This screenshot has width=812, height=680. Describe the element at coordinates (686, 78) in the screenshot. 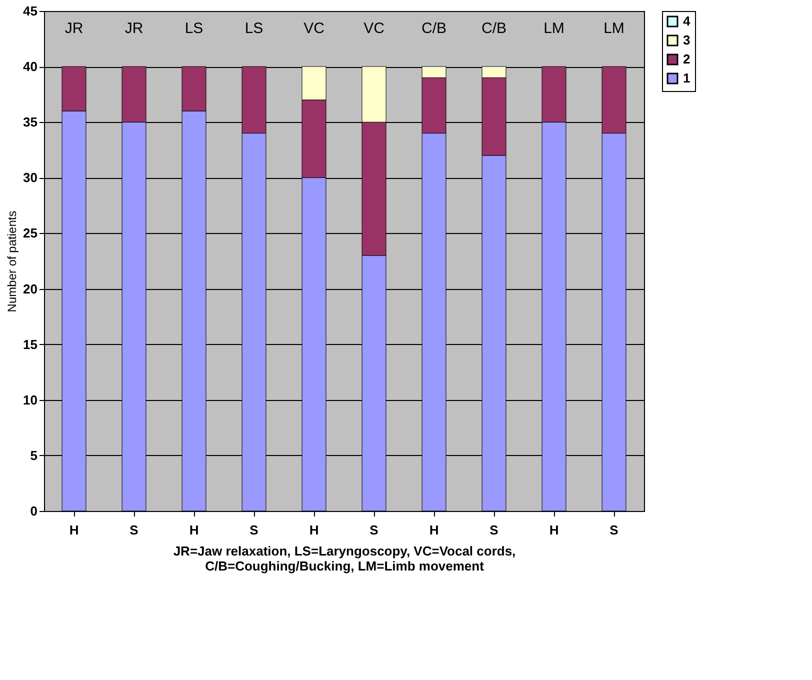

I see `legend-label: 1` at that location.